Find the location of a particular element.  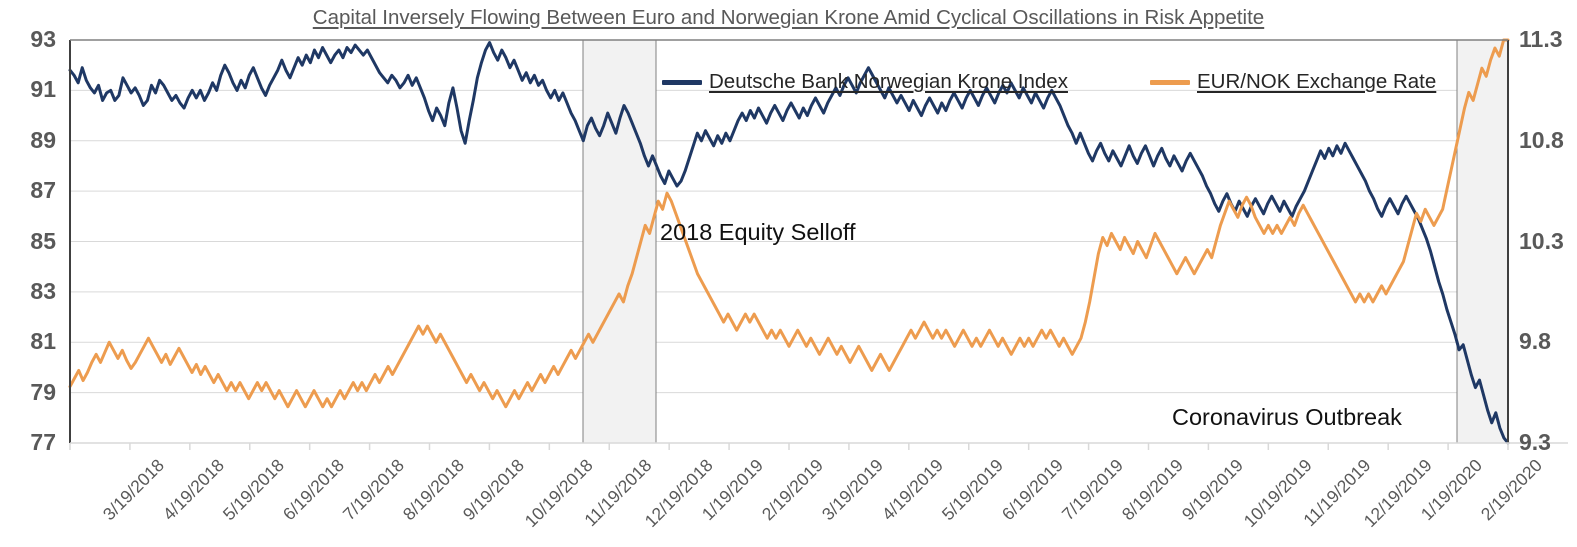

left-axis-tick-label: 85 is located at coordinates (43, 240).